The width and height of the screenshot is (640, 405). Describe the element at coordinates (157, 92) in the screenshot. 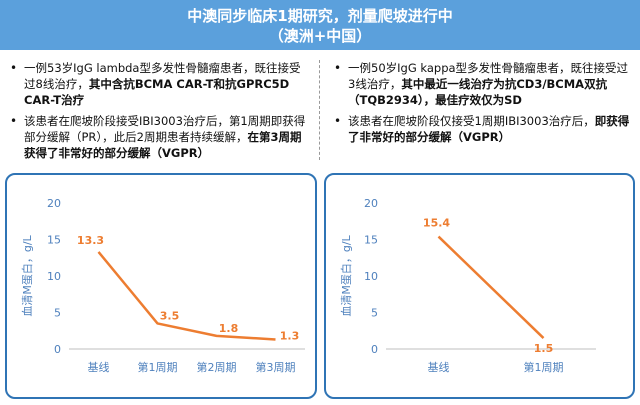

I see `left-bullet-1-bold: 其中含抗BCMA CAR-T和抗GPRC5D CAR-T治疗` at that location.